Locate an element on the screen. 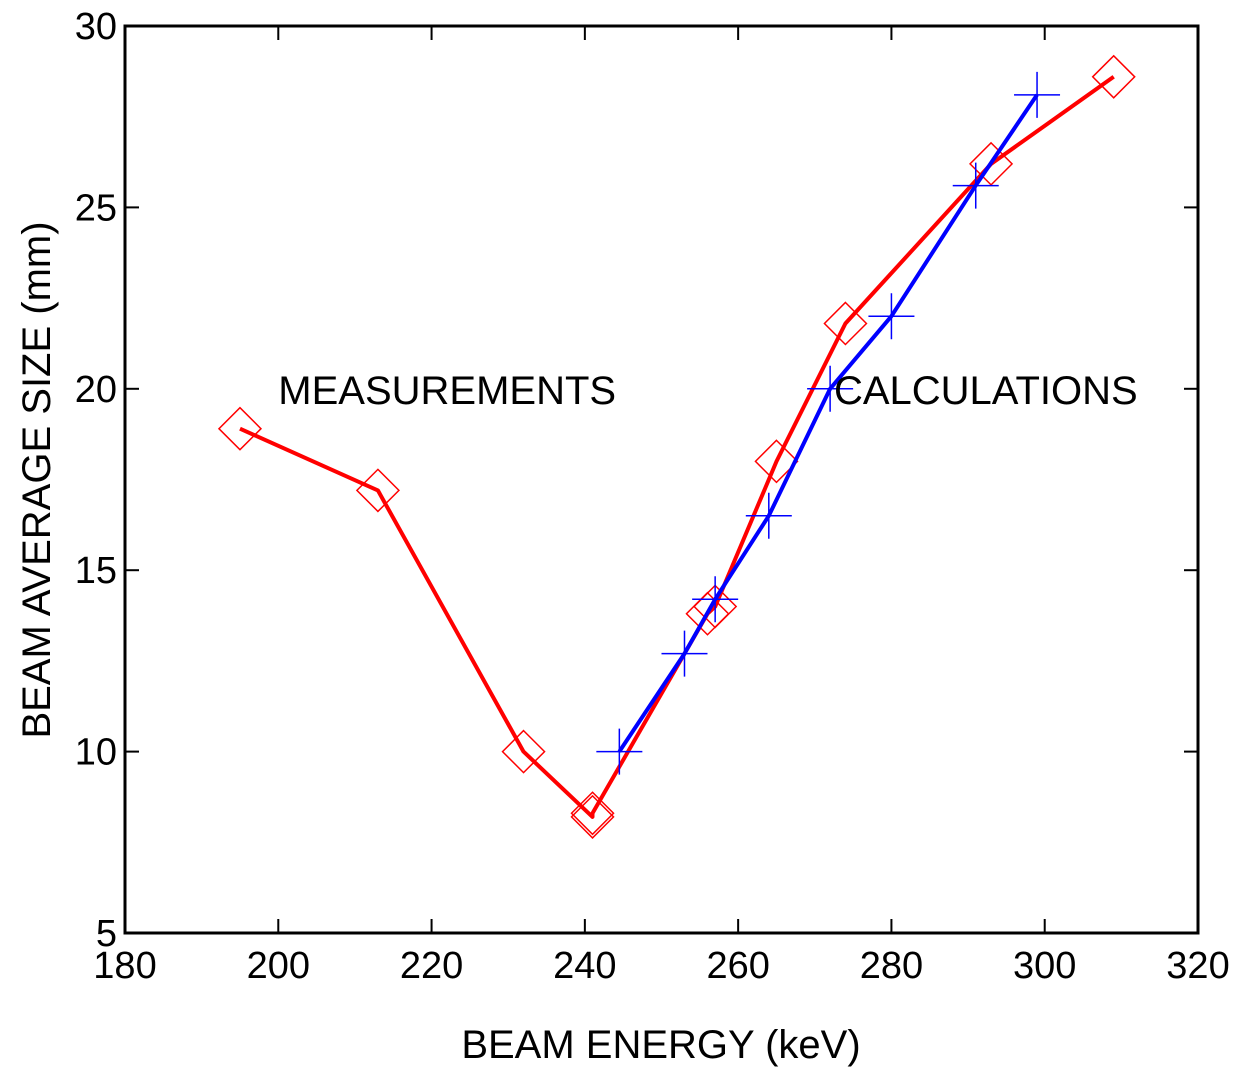 Image resolution: width=1247 pixels, height=1067 pixels. x-tick-label: 200 is located at coordinates (278, 966).